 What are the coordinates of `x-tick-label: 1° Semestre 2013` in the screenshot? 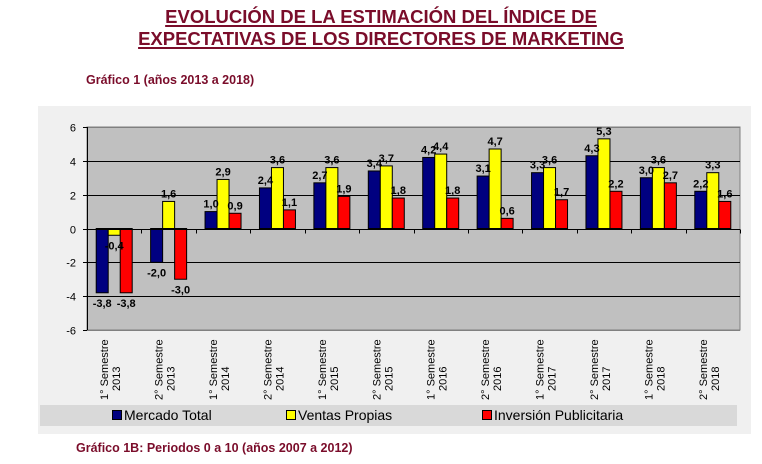 It's located at (111, 369).